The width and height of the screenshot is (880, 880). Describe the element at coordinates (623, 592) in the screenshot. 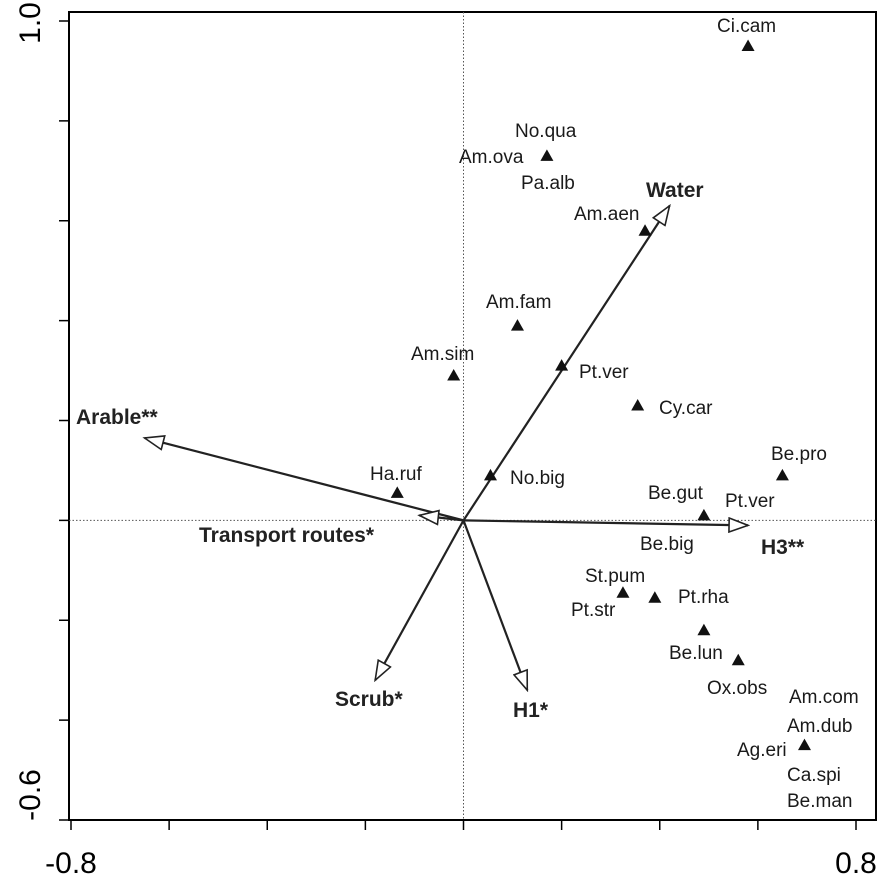

I see `species-point-st-pum` at that location.